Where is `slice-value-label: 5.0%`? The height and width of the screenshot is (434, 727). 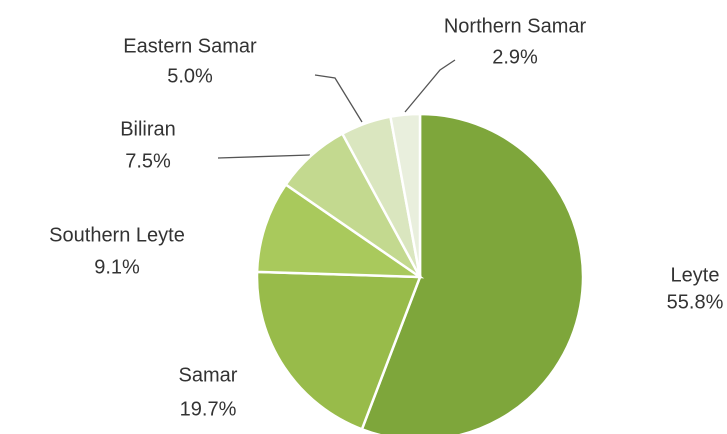
slice-value-label: 5.0% is located at coordinates (190, 76).